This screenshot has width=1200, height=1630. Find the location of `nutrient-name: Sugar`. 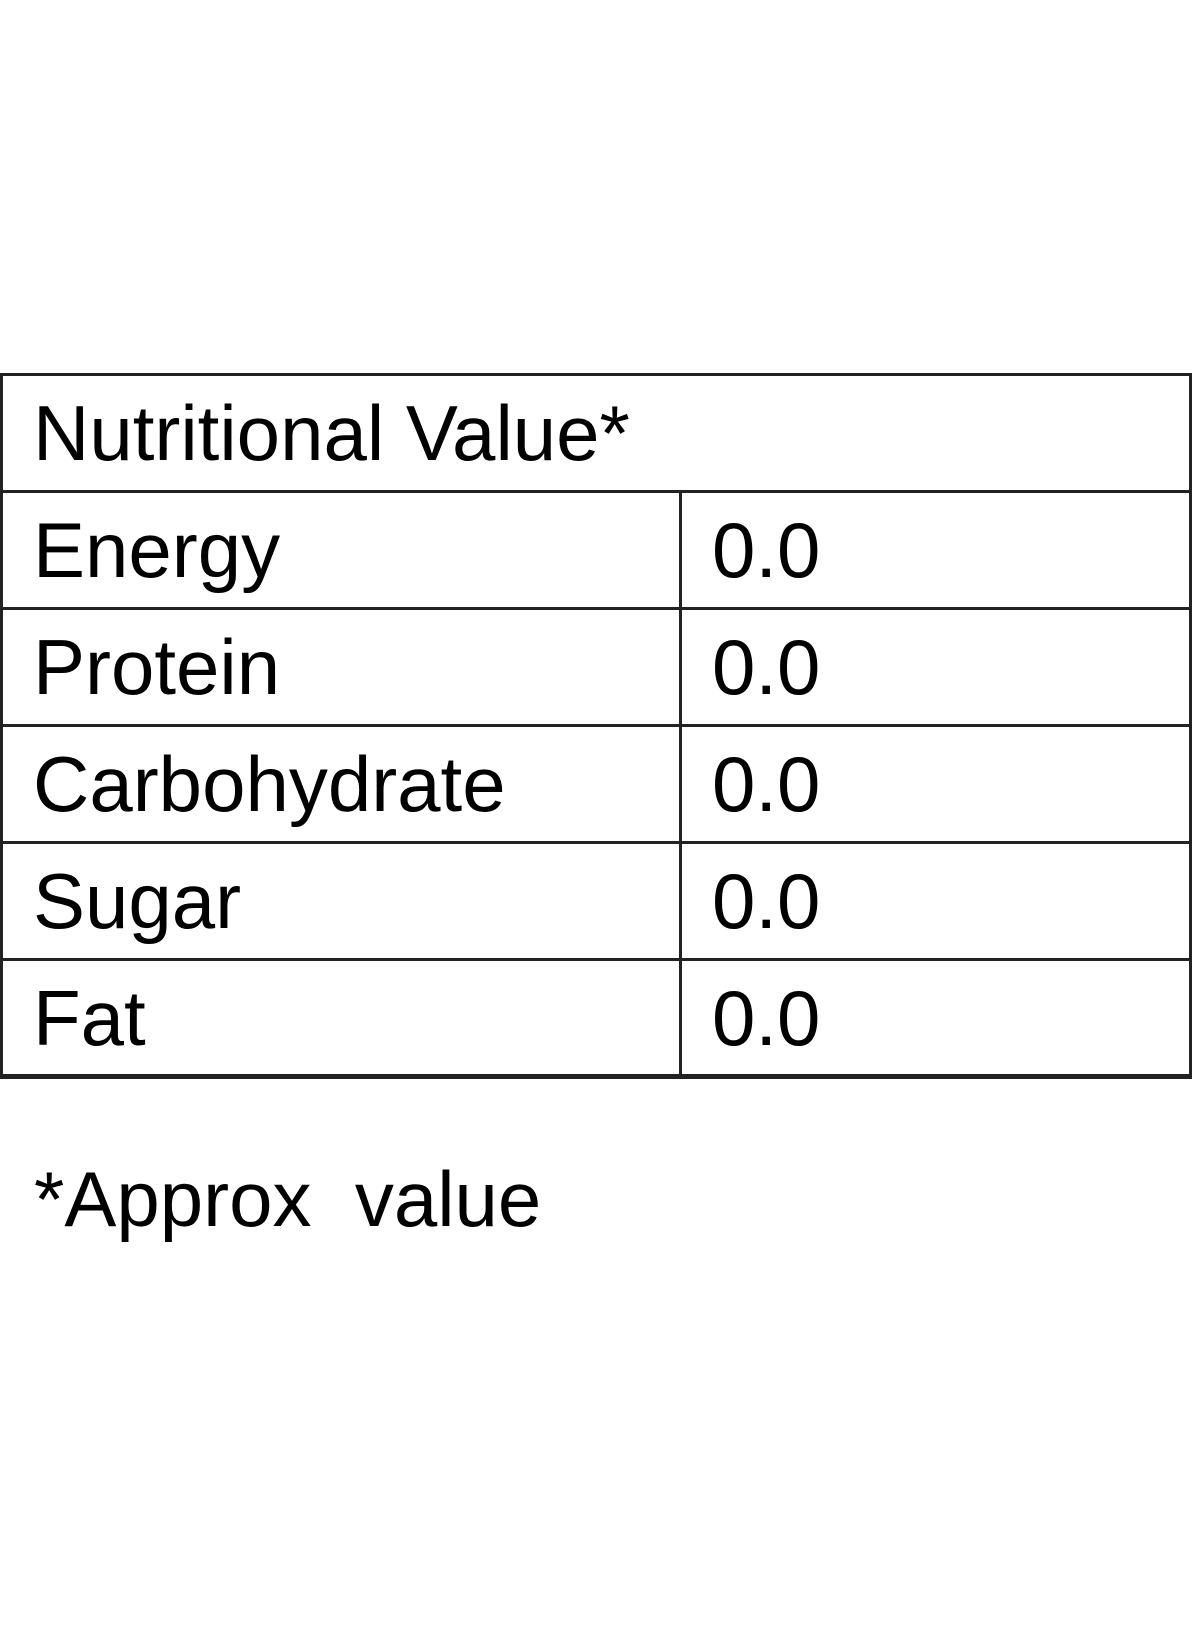

nutrient-name: Sugar is located at coordinates (341, 901).